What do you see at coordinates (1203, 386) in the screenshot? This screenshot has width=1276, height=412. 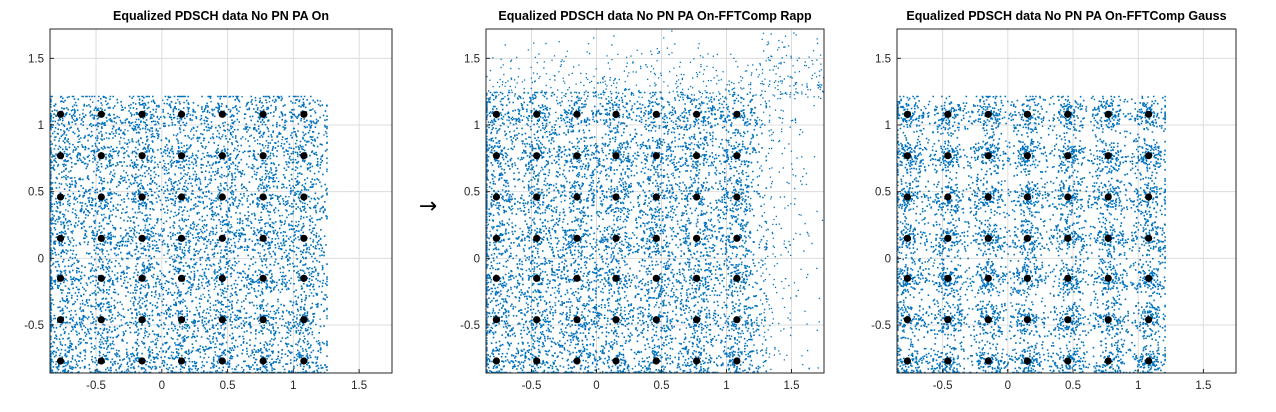 I see `x-tick-label: 1.5` at bounding box center [1203, 386].